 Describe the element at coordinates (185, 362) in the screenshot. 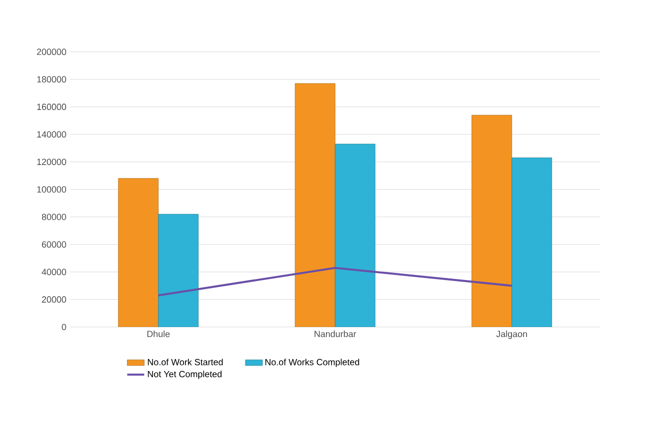

I see `legend-label: No.of Work Started` at that location.